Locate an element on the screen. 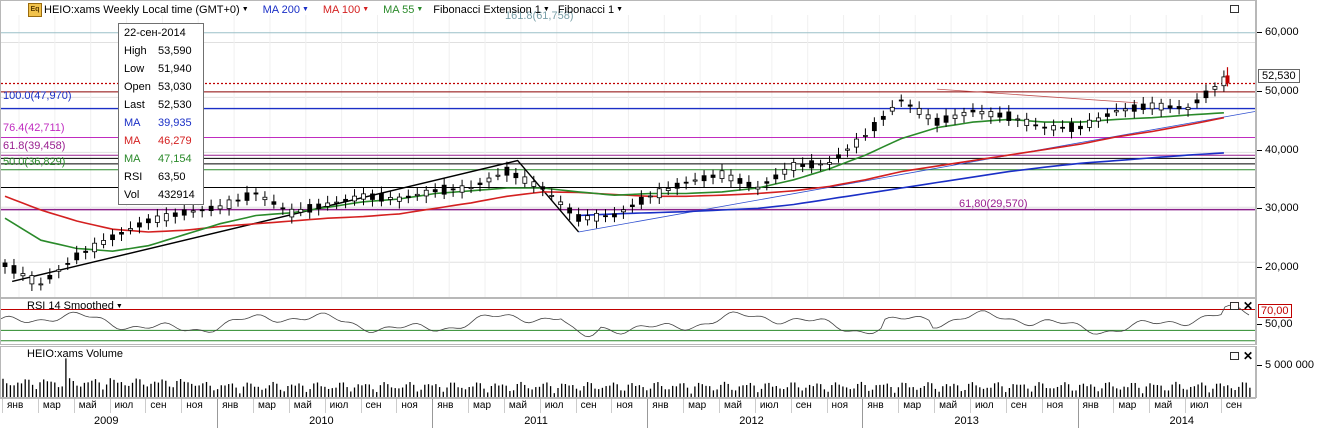 This screenshot has height=428, width=1340. rsi-panel: RSI 14 Smoothed ▼ ✕ is located at coordinates (628, 321).